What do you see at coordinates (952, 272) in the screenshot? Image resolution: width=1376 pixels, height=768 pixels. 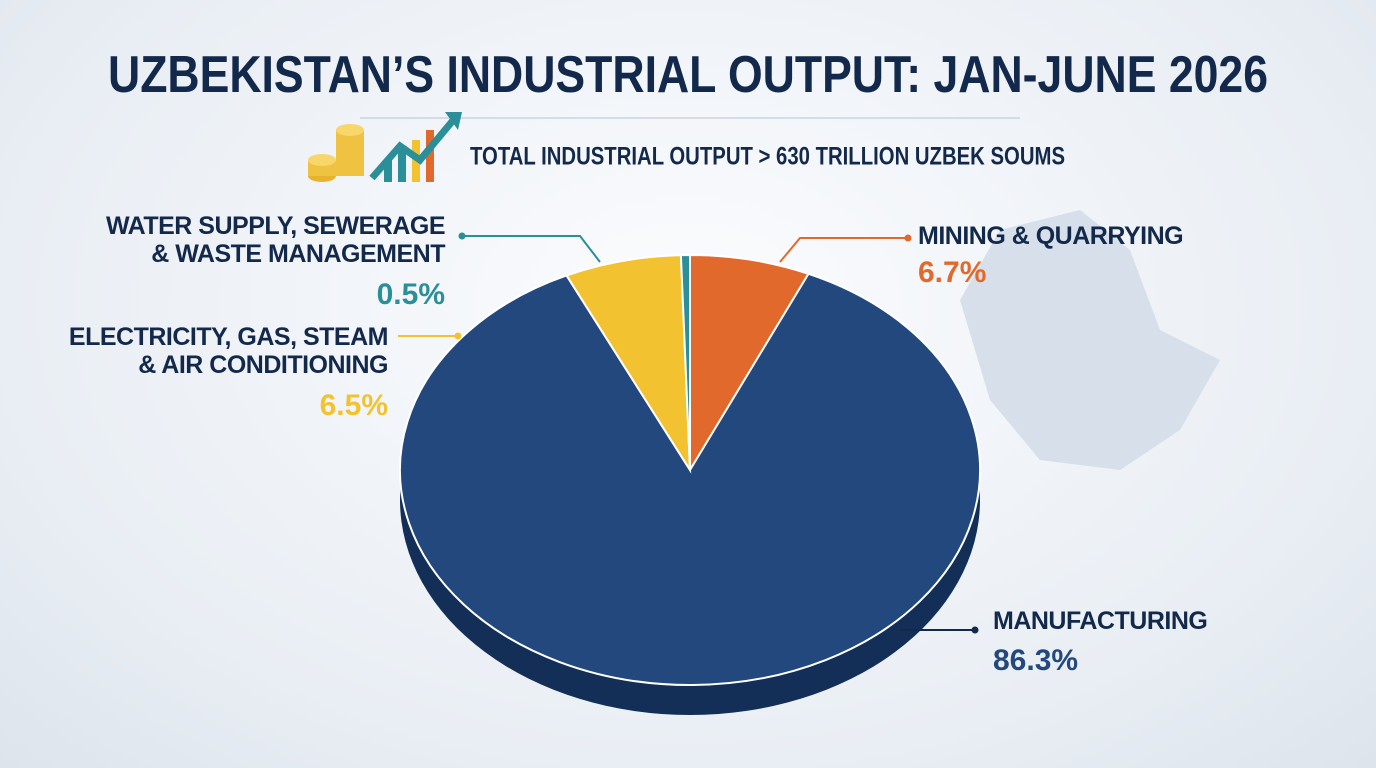 I see `value-label: 6.7%` at bounding box center [952, 272].